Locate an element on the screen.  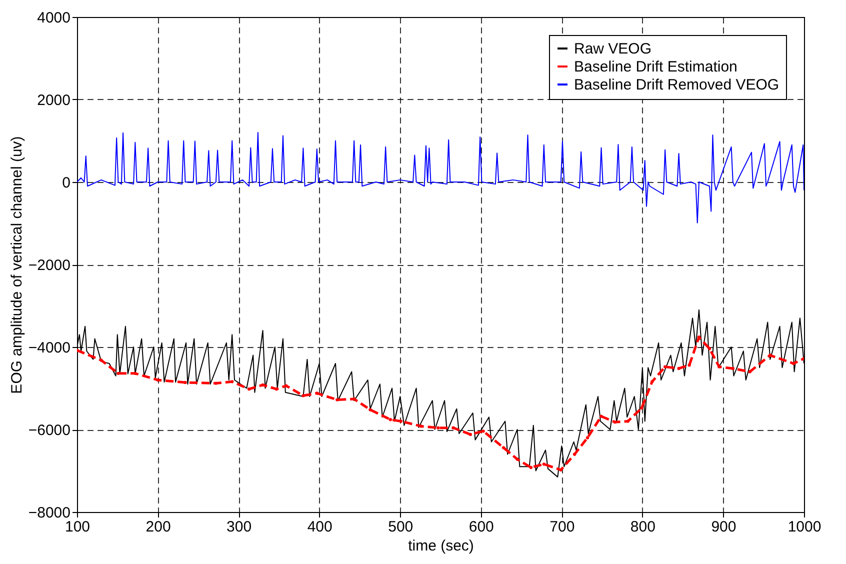
y-tick-label: −2000 is located at coordinates (49, 265).